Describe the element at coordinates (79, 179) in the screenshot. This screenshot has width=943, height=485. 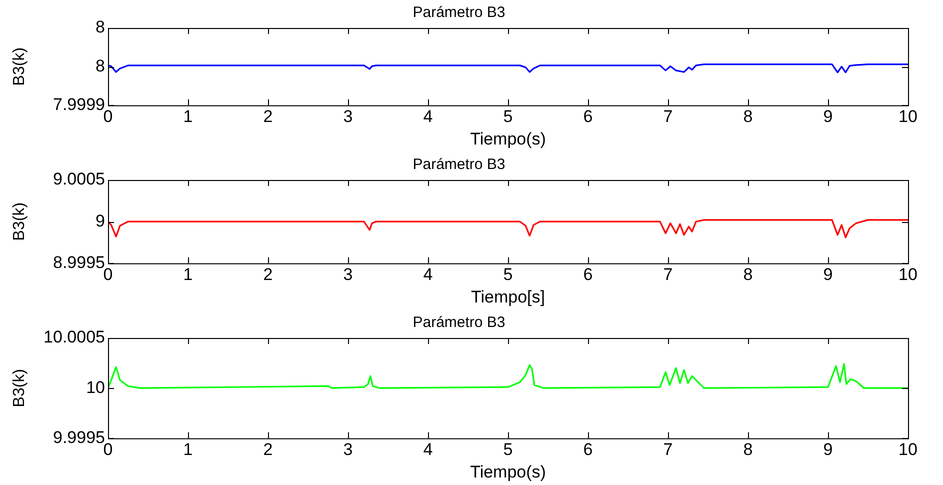
I see `y-tick-label: 9.0005` at that location.